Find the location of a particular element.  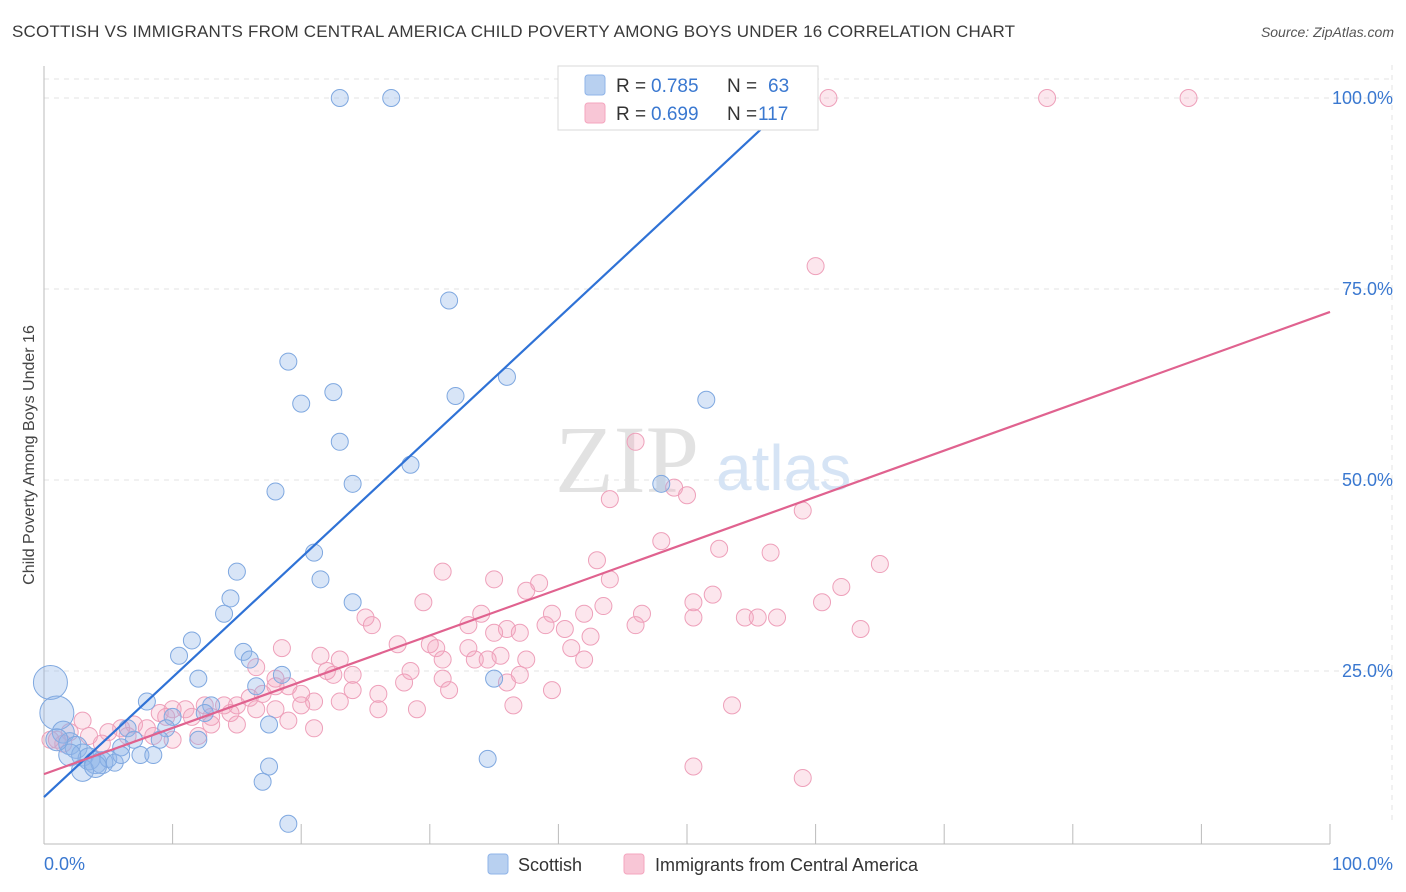

bottom-legend-swatch-immigrants is located at coordinates (634, 864).